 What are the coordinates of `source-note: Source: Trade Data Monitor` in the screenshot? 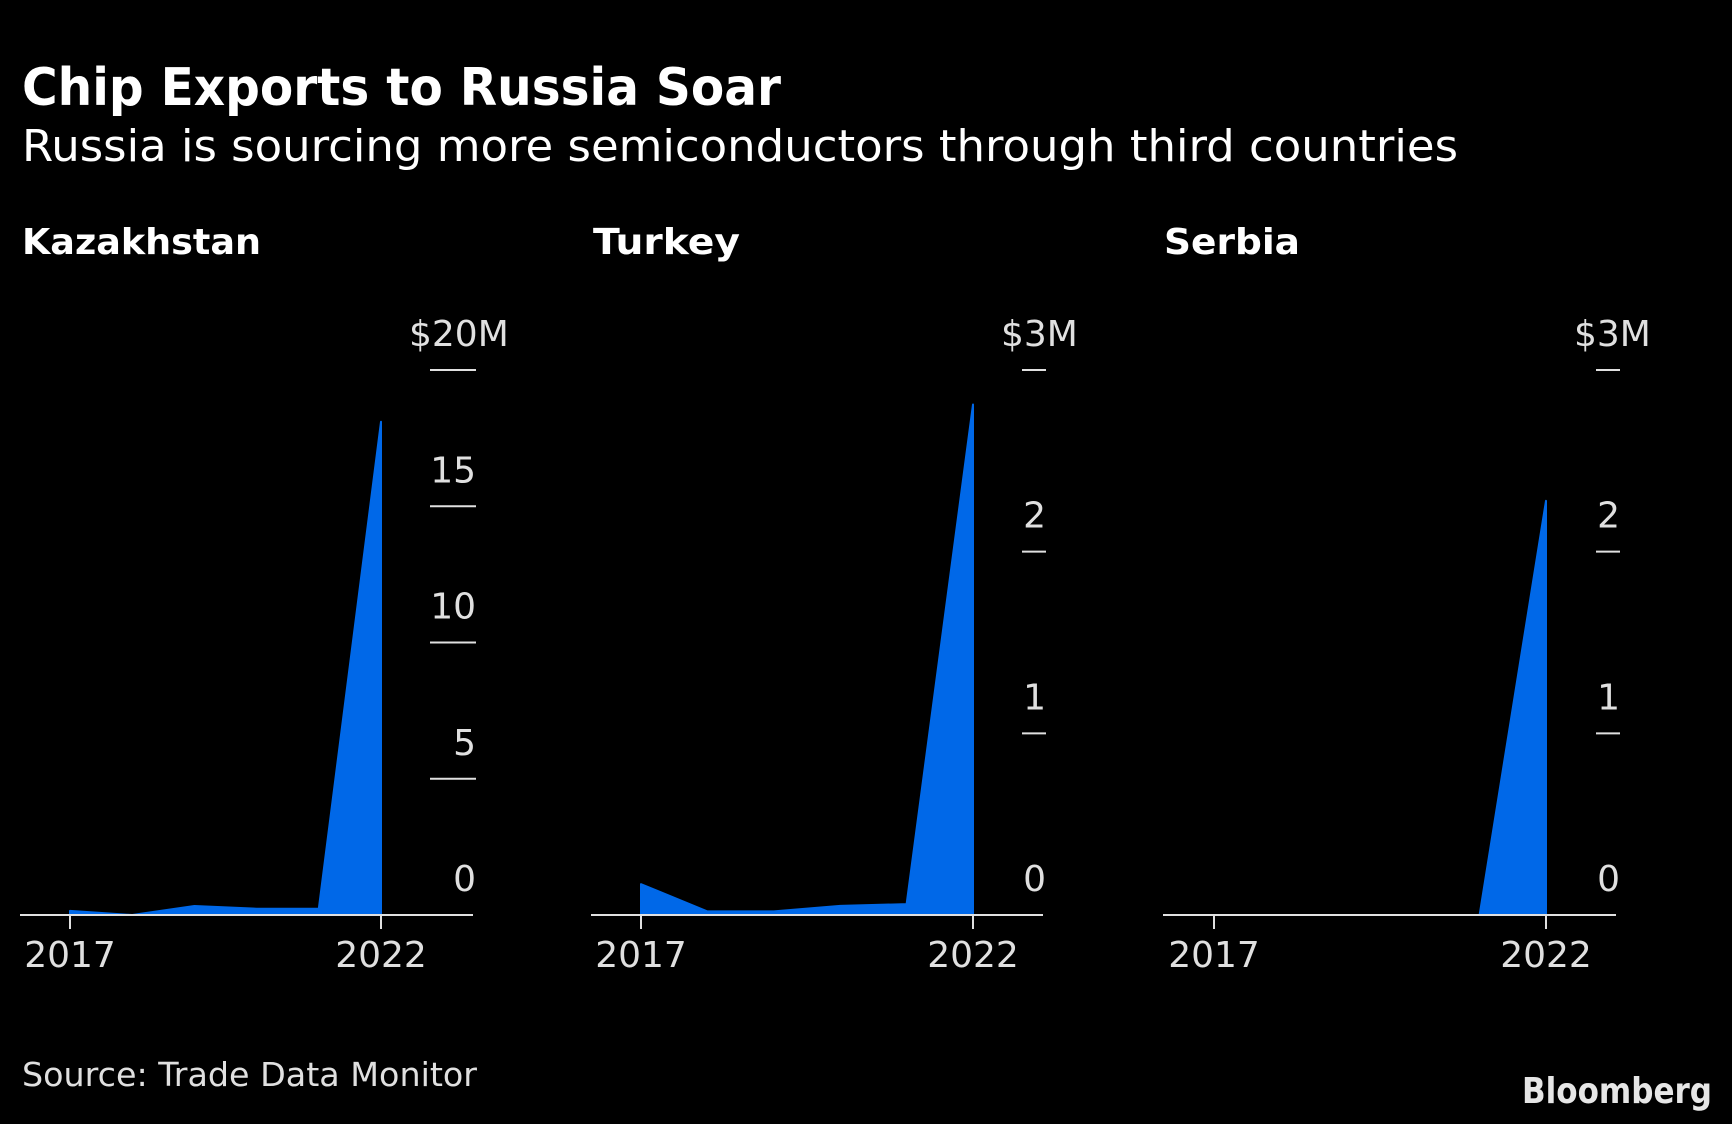 It's located at (249, 1074).